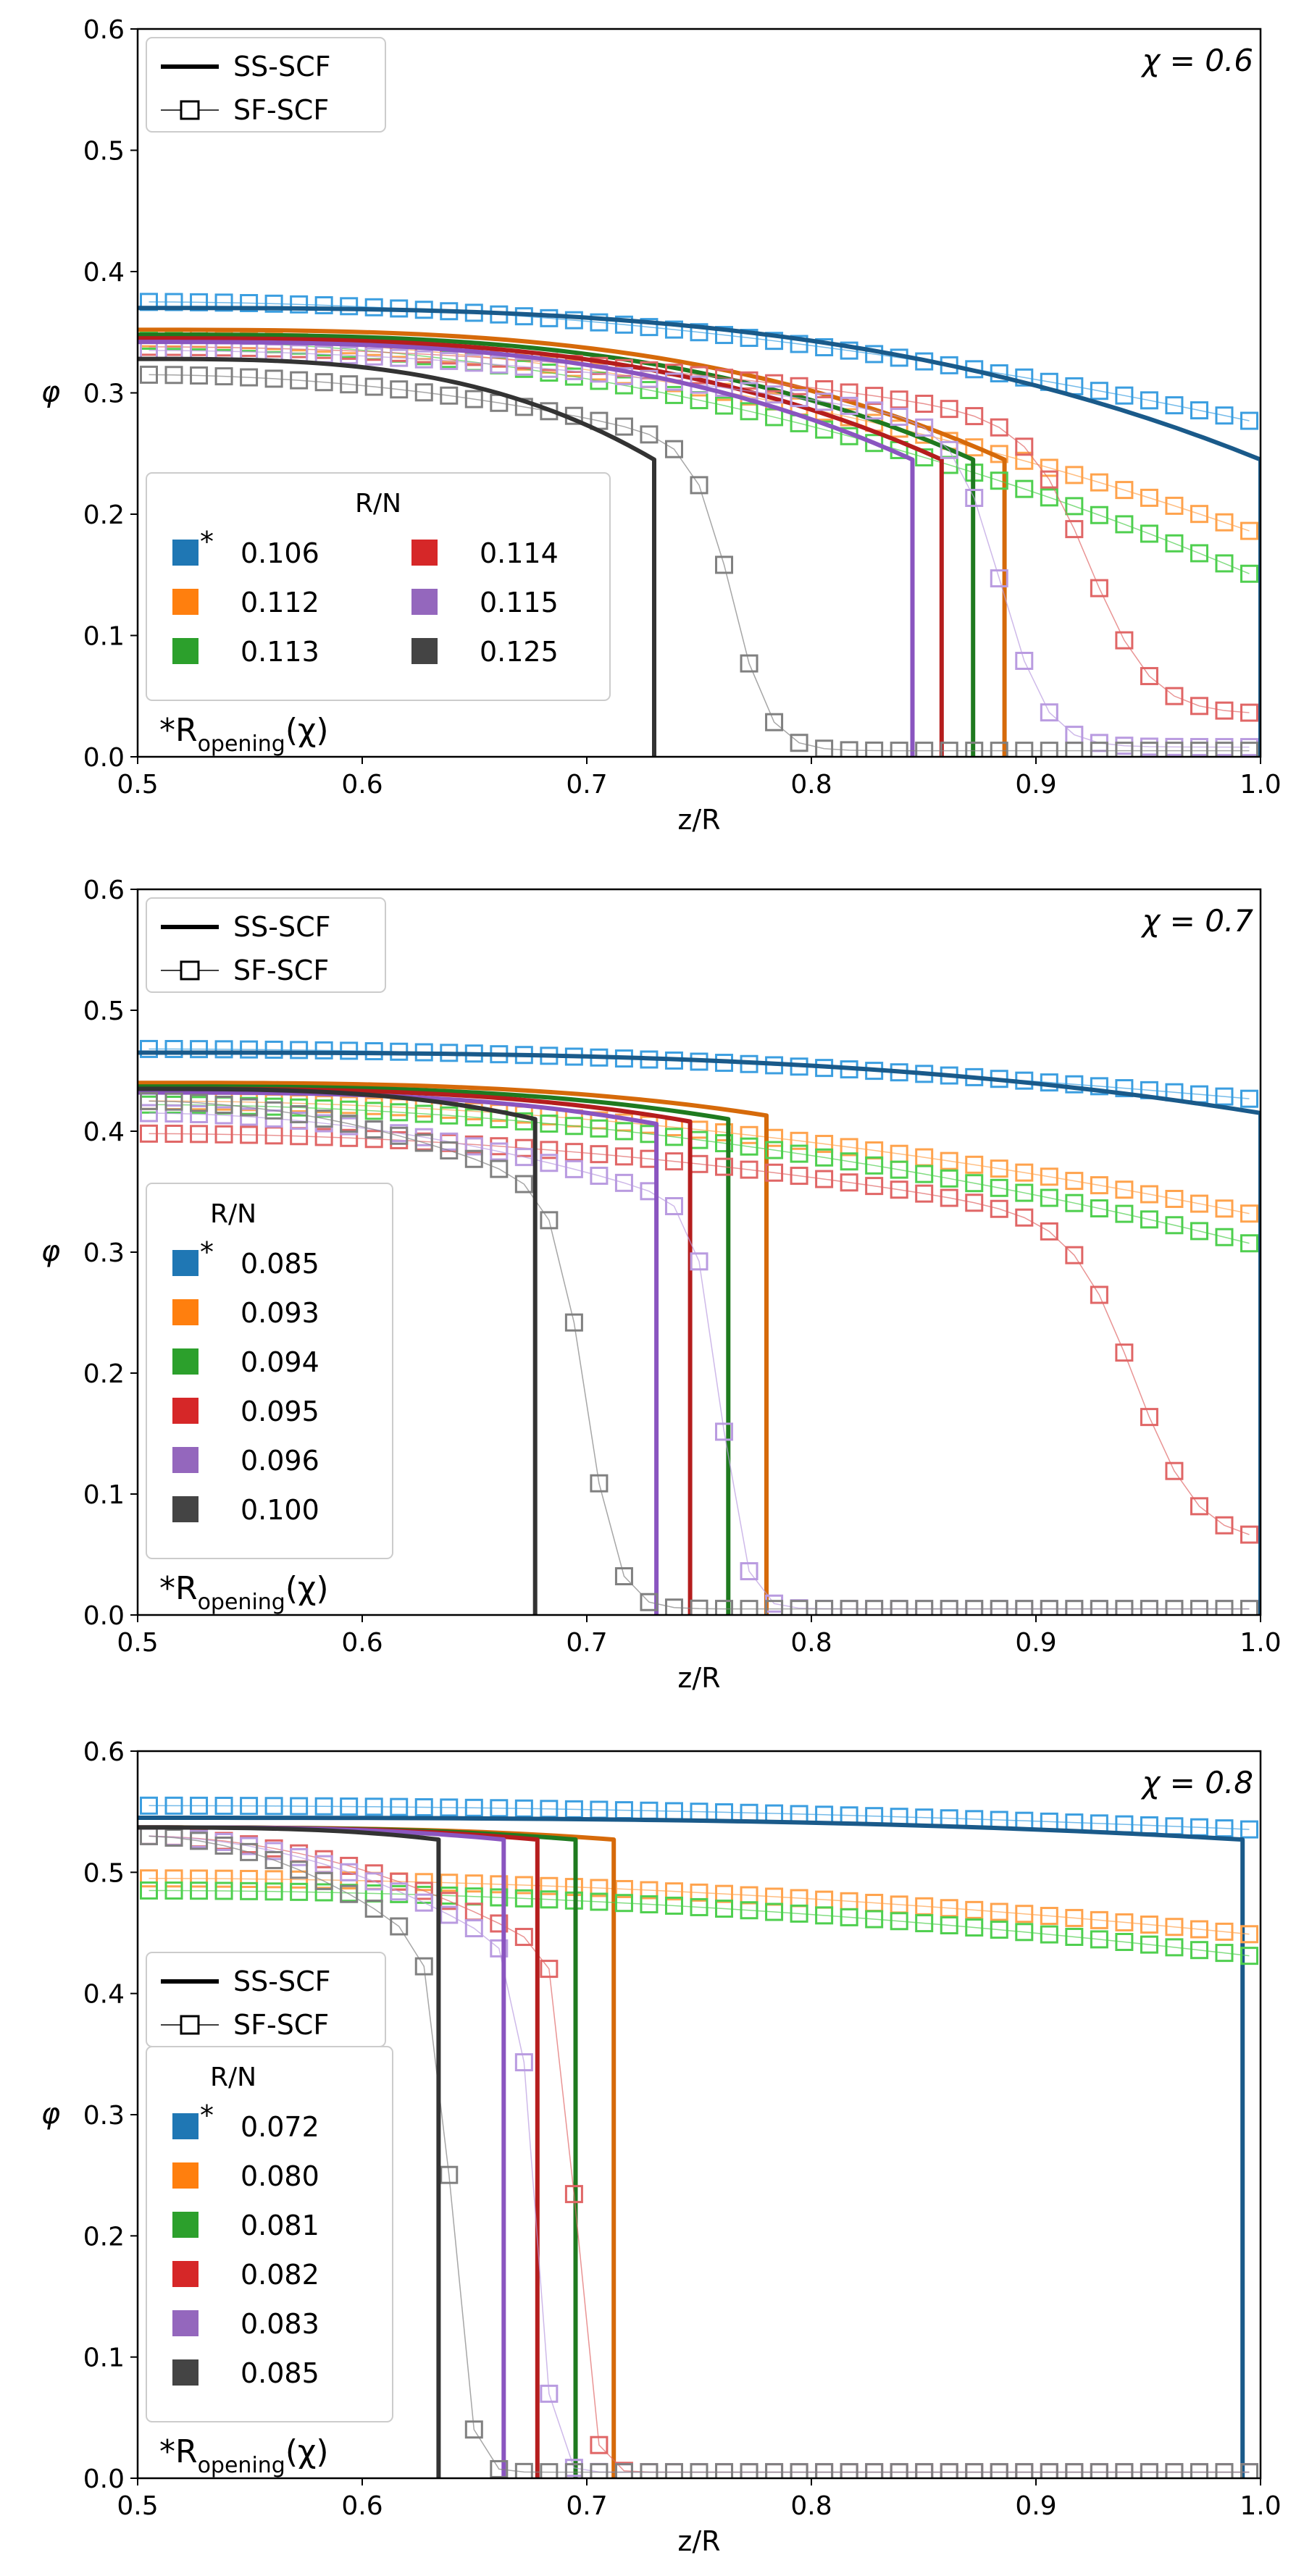 The image size is (1304, 2576). Describe the element at coordinates (269, 2234) in the screenshot. I see `rn-legend-box` at that location.